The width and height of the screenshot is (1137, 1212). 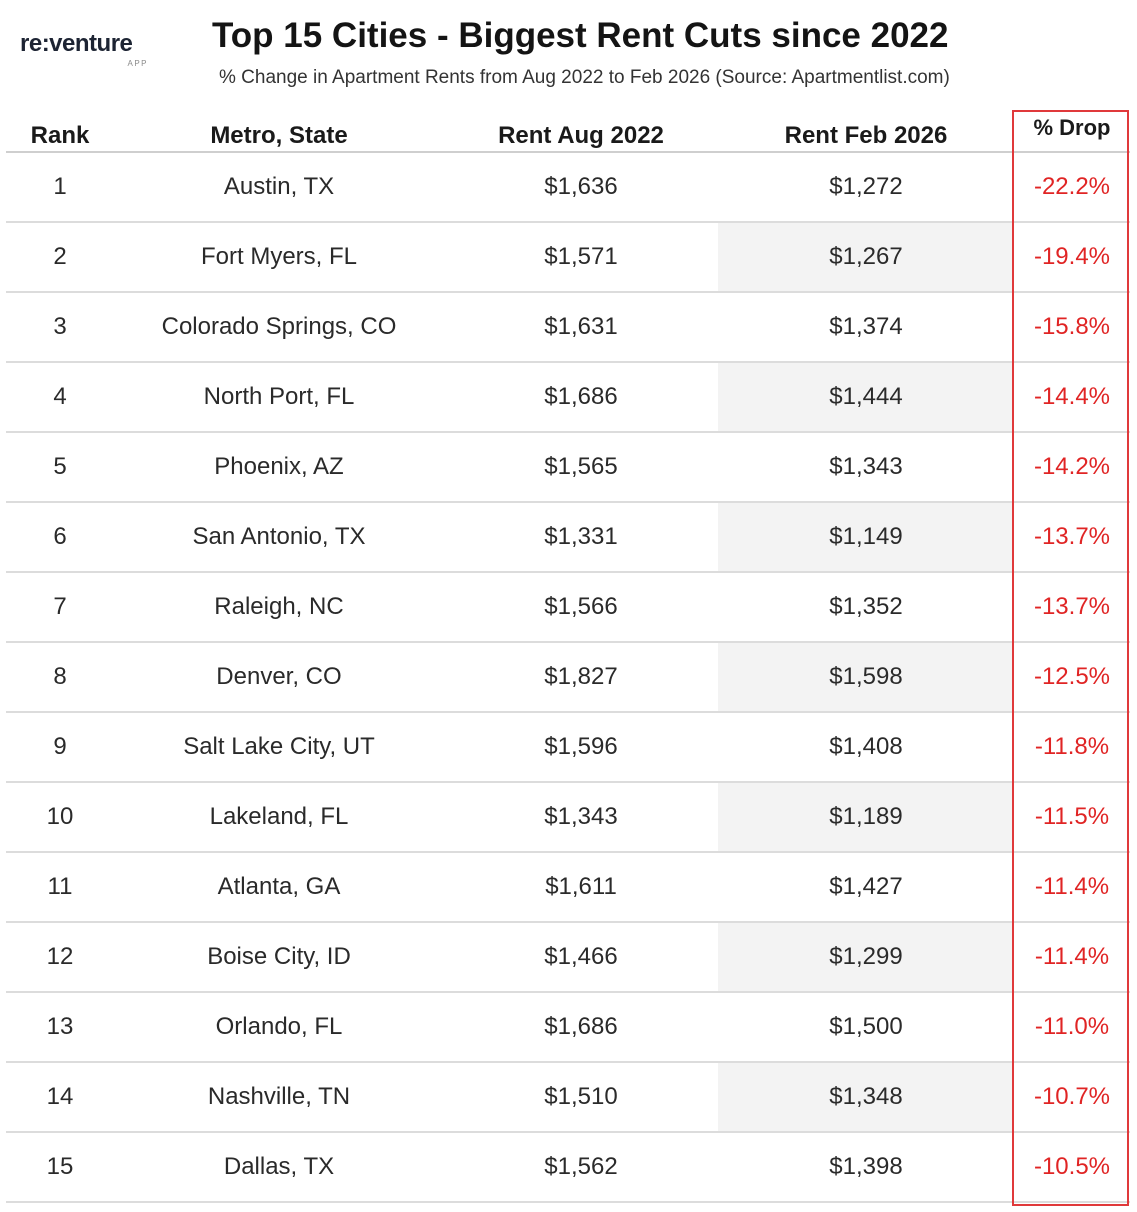 I want to click on cell-metro: Salt Lake City, UT, so click(x=279, y=746).